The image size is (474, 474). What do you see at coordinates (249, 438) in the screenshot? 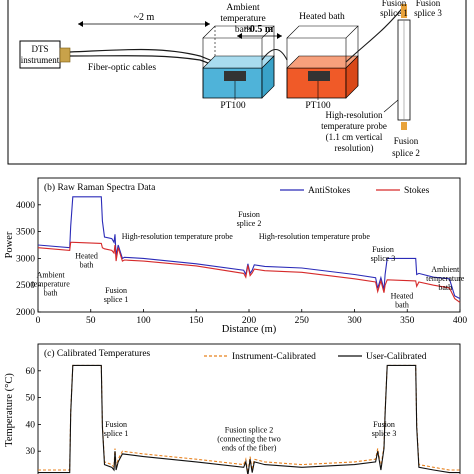
I see `annotation-label: (connecting the two` at bounding box center [249, 438].